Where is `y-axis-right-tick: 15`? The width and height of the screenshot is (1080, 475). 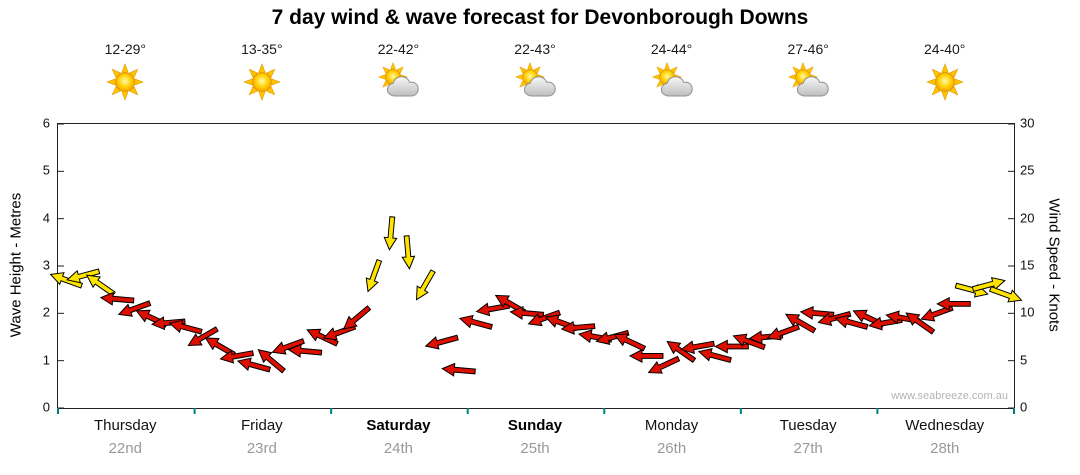 y-axis-right-tick: 15 is located at coordinates (1027, 265).